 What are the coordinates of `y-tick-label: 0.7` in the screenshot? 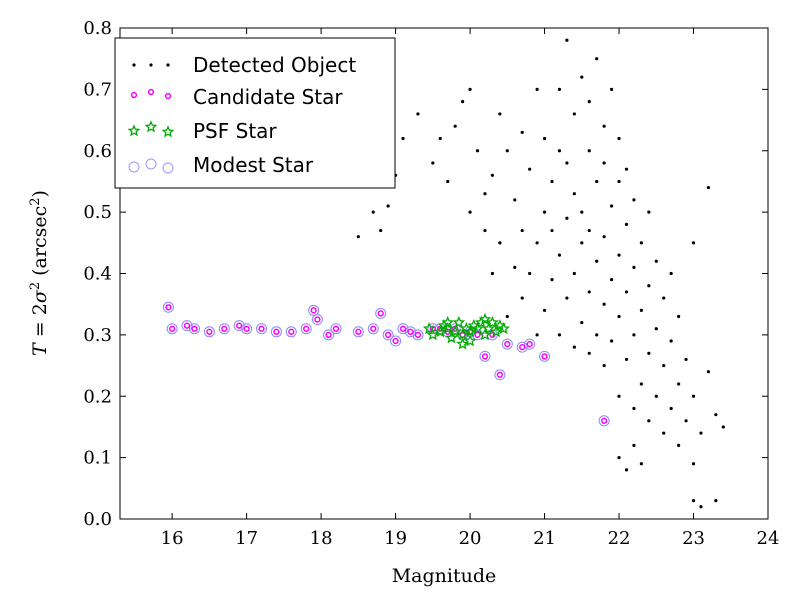 It's located at (97, 89).